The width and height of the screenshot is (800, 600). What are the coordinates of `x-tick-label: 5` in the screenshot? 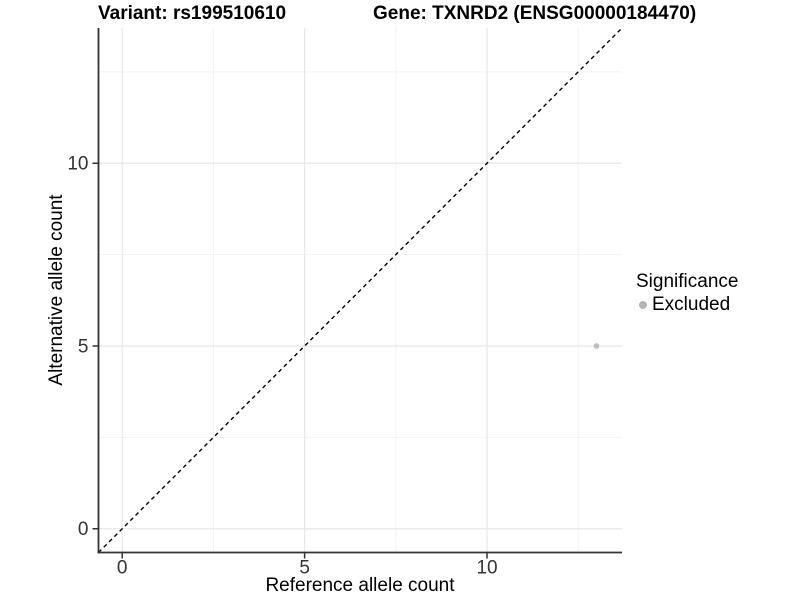 It's located at (304, 568).